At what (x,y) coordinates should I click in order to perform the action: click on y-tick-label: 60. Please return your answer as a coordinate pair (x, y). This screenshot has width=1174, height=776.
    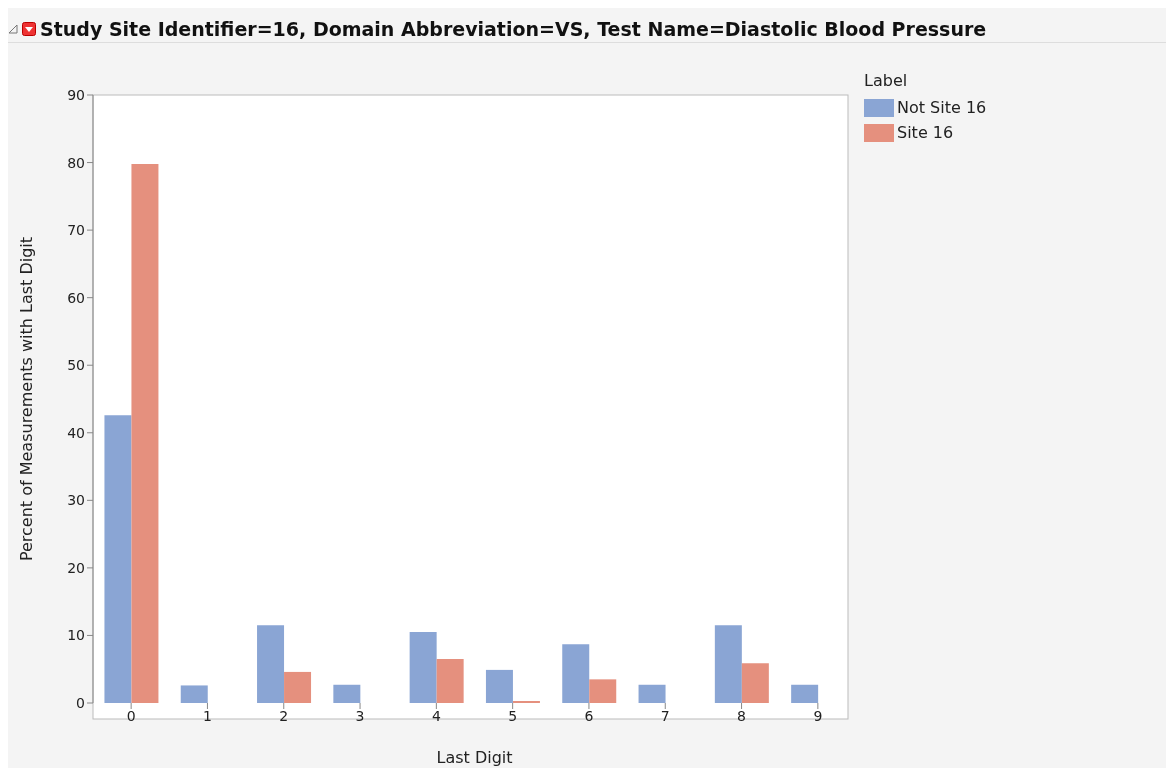
    Looking at the image, I should click on (76, 297).